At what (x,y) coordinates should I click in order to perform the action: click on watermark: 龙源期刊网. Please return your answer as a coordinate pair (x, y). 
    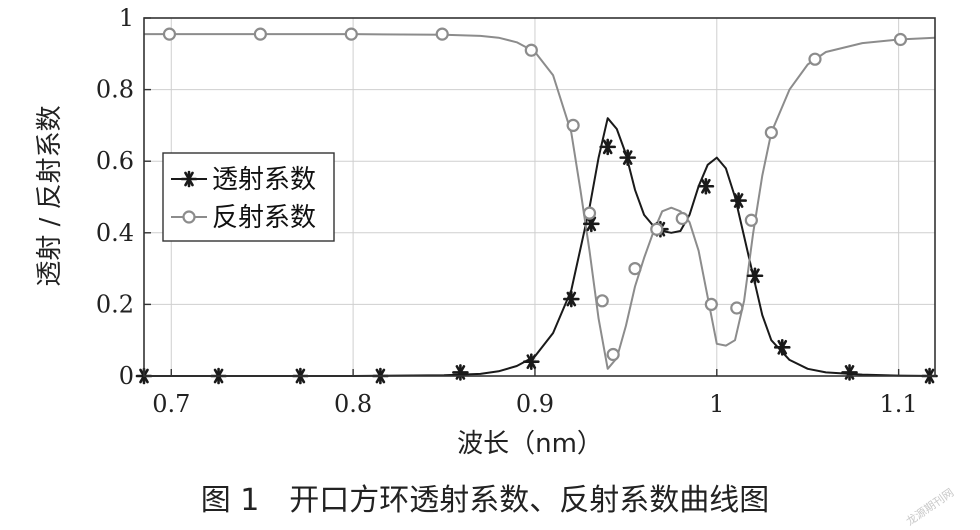
    Looking at the image, I should click on (929, 506).